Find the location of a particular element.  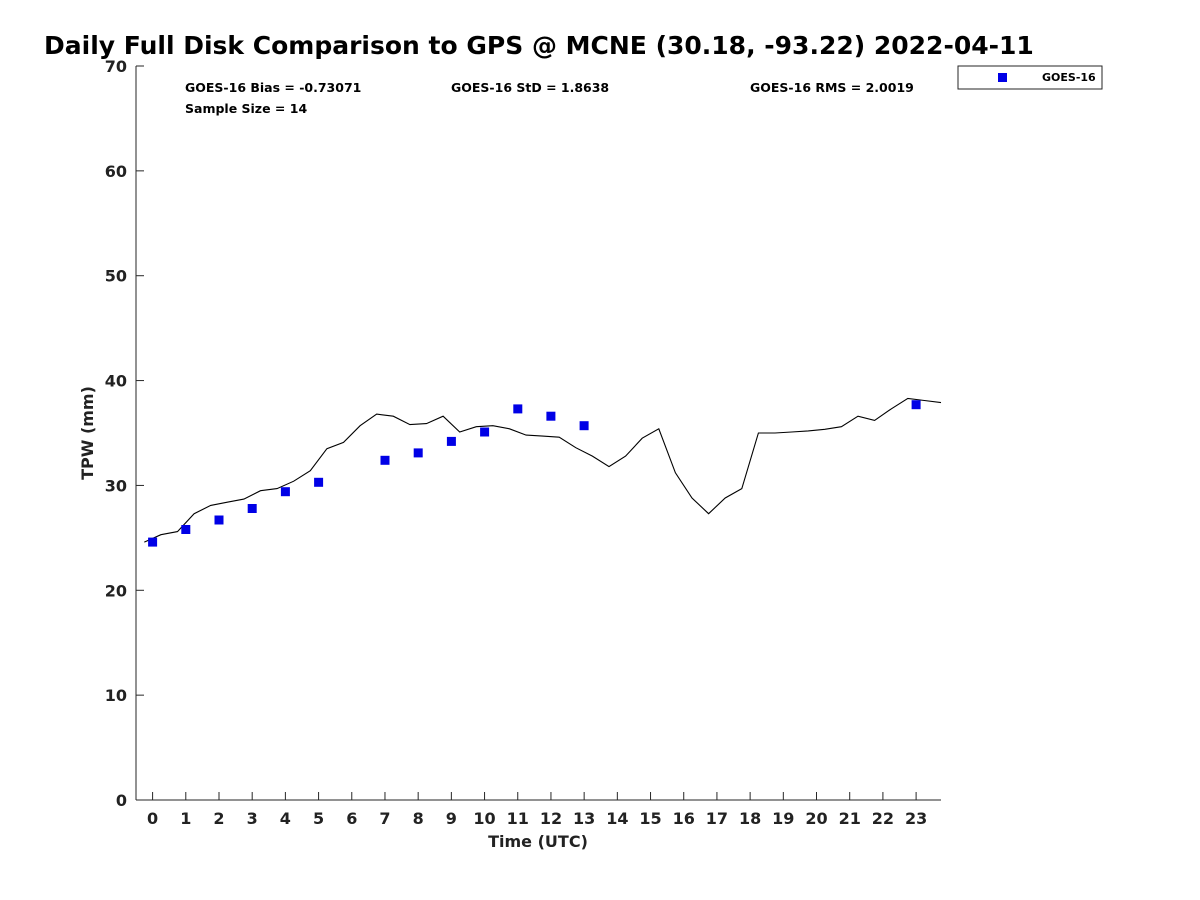

y-tick-label: 0 is located at coordinates (121, 800).